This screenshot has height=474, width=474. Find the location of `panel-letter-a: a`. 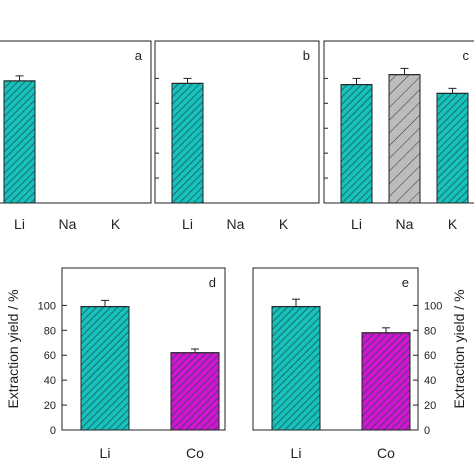

panel-letter-a: a is located at coordinates (139, 55).